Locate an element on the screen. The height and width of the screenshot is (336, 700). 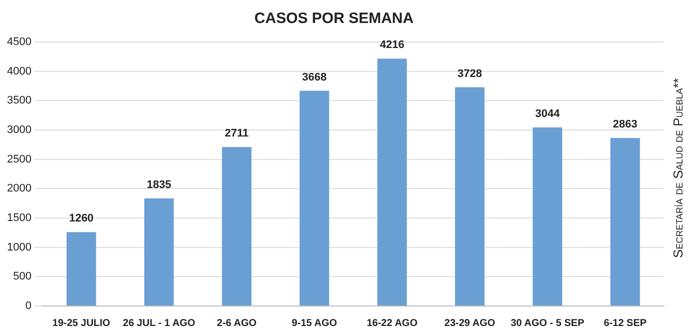
data-label: 1835 is located at coordinates (159, 184).